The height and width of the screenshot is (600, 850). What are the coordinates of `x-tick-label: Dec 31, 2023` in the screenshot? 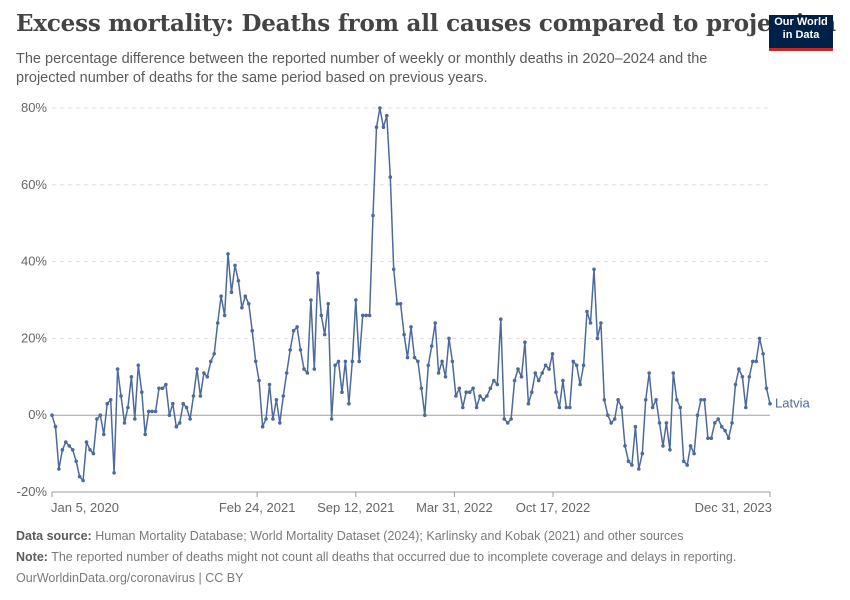 It's located at (733, 507).